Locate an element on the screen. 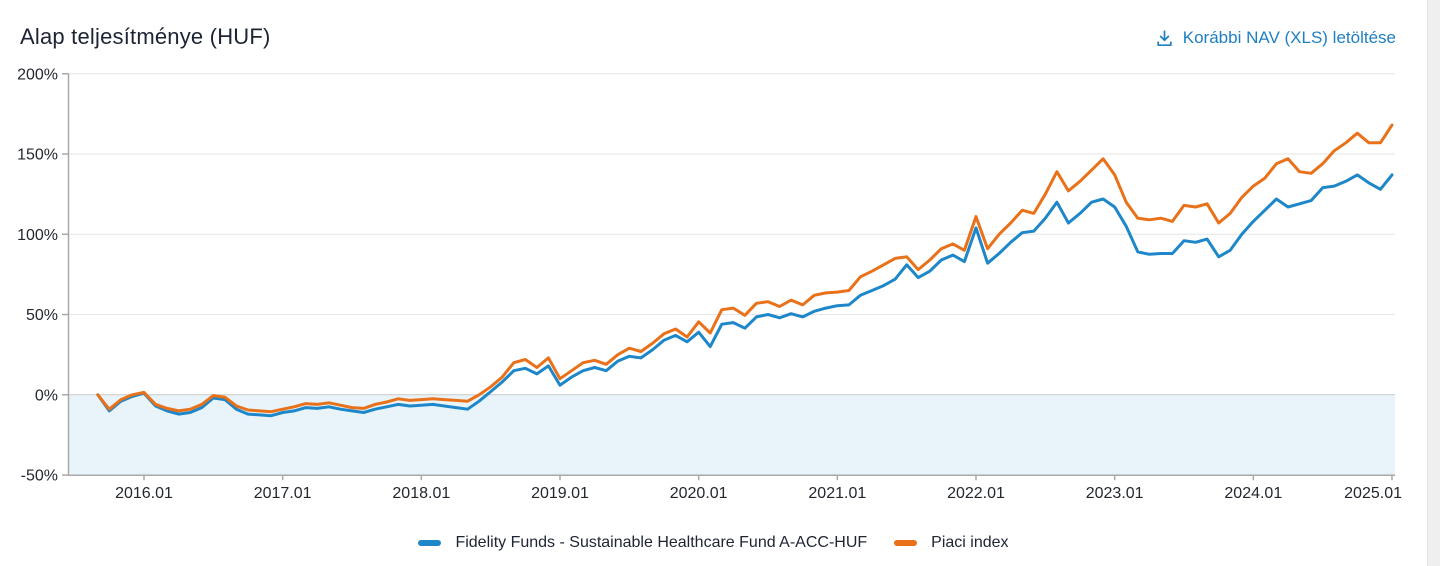 The height and width of the screenshot is (566, 1440). fund-series-swatch is located at coordinates (430, 543).